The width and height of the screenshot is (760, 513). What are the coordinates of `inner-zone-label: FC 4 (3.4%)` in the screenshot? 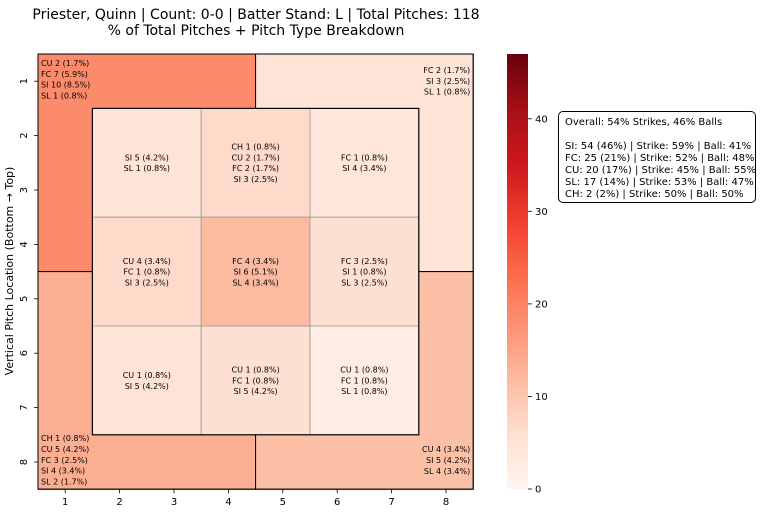 It's located at (255, 261).